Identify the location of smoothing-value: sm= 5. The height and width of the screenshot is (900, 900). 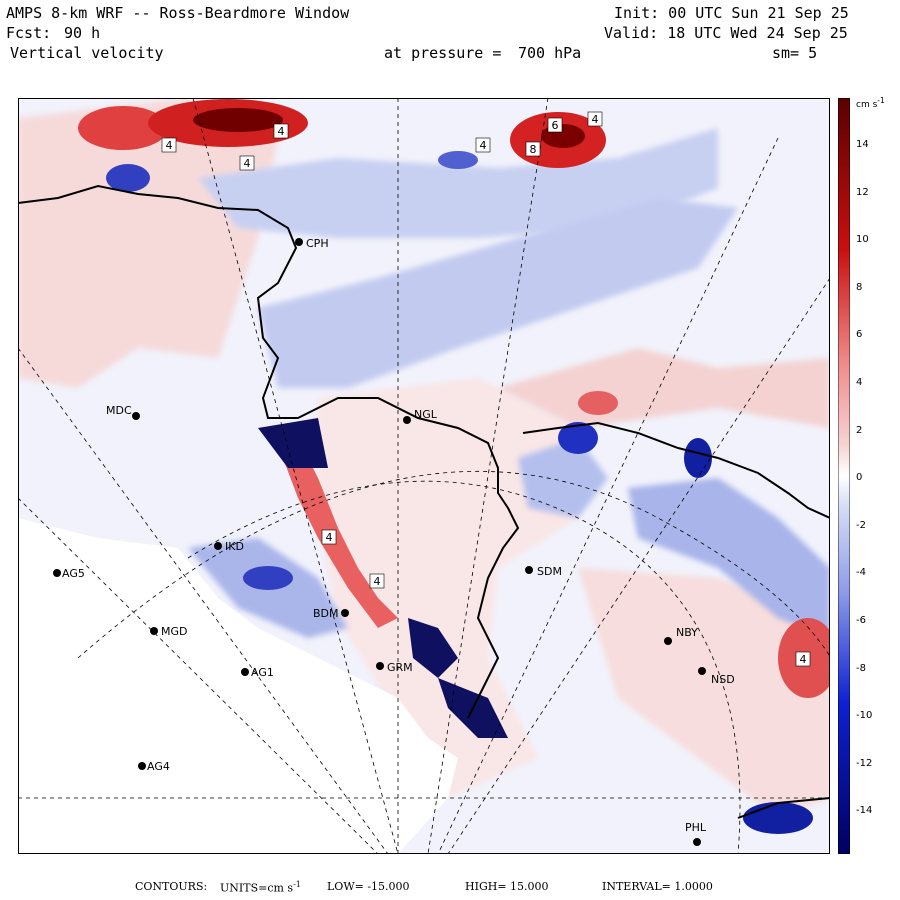
(795, 53).